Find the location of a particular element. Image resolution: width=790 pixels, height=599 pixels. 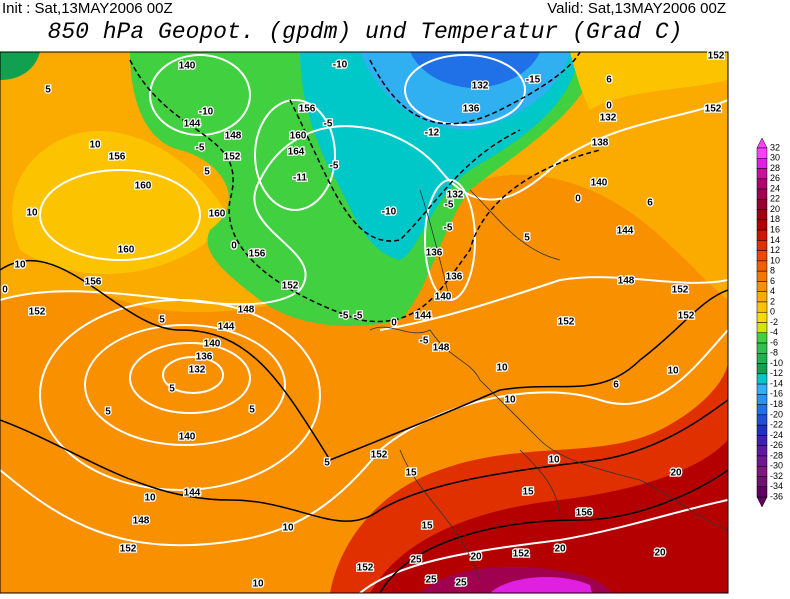

colorbar-label: -8 is located at coordinates (774, 353).